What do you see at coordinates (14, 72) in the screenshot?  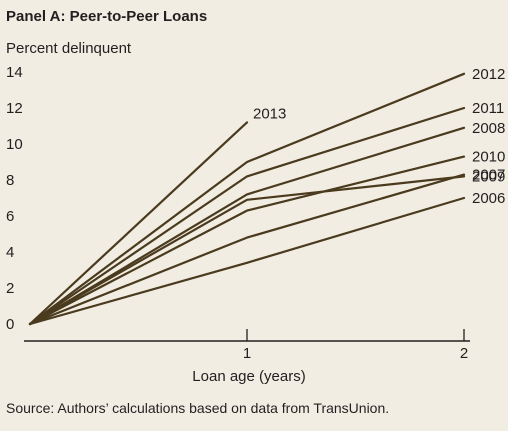 I see `y-tick-label-14: 14` at bounding box center [14, 72].